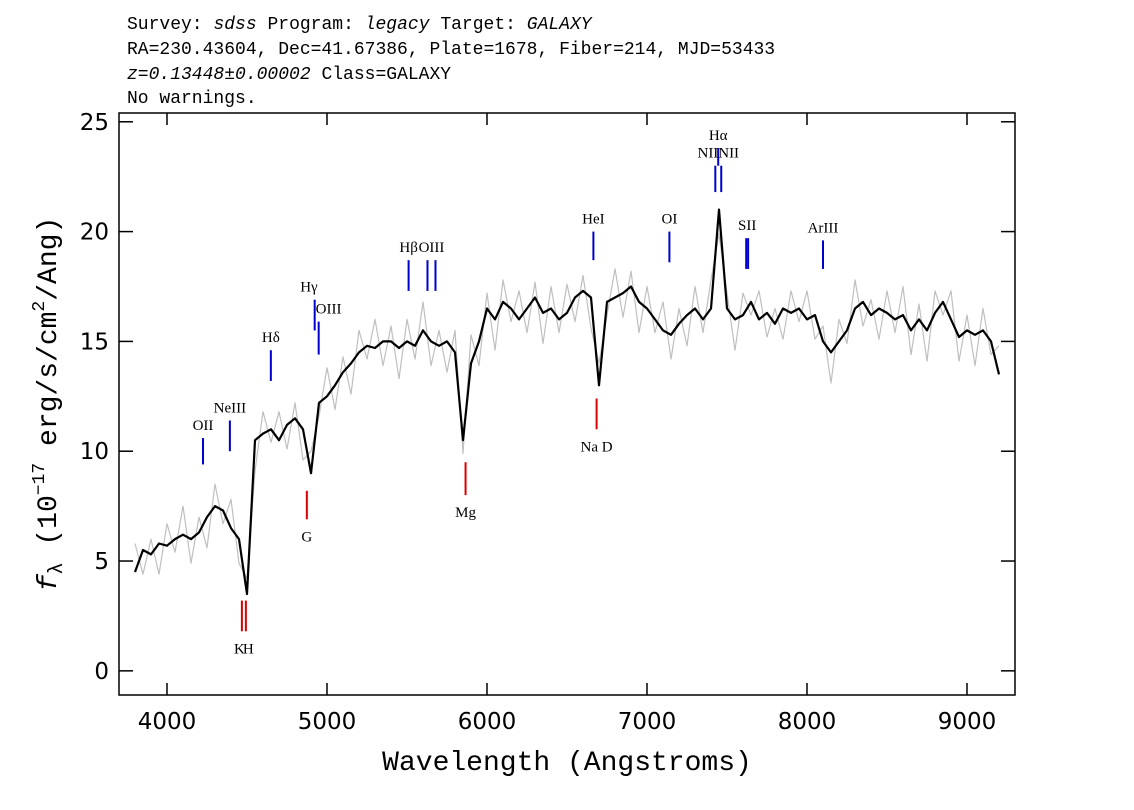 The image size is (1134, 810). Describe the element at coordinates (94, 233) in the screenshot. I see `y-tick-label: 20` at that location.